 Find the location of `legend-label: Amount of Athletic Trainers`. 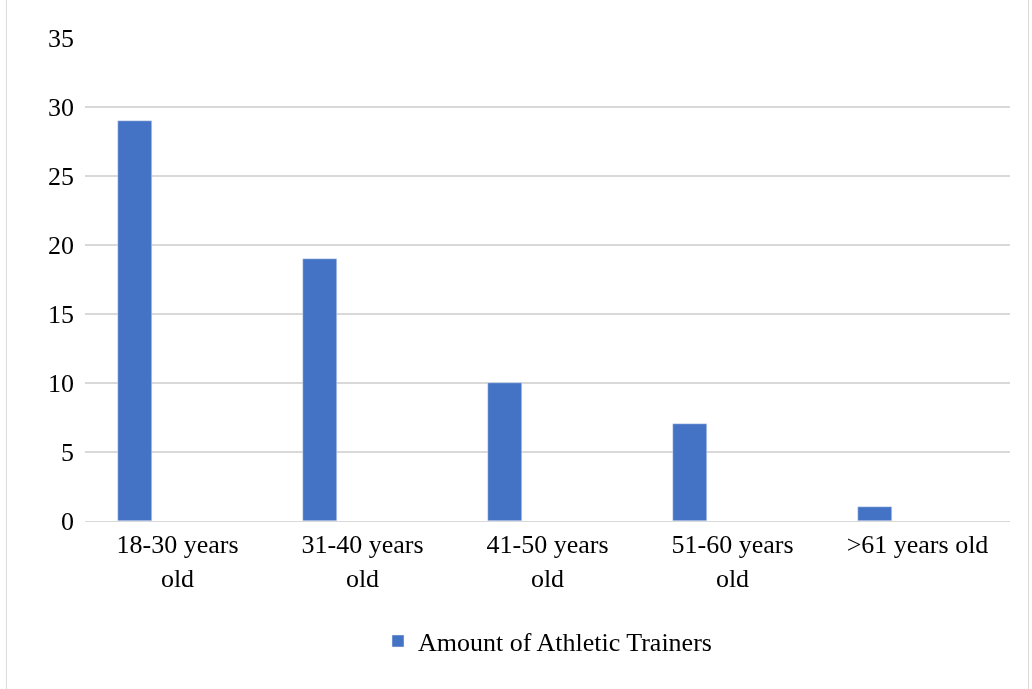

legend-label: Amount of Athletic Trainers is located at coordinates (565, 643).